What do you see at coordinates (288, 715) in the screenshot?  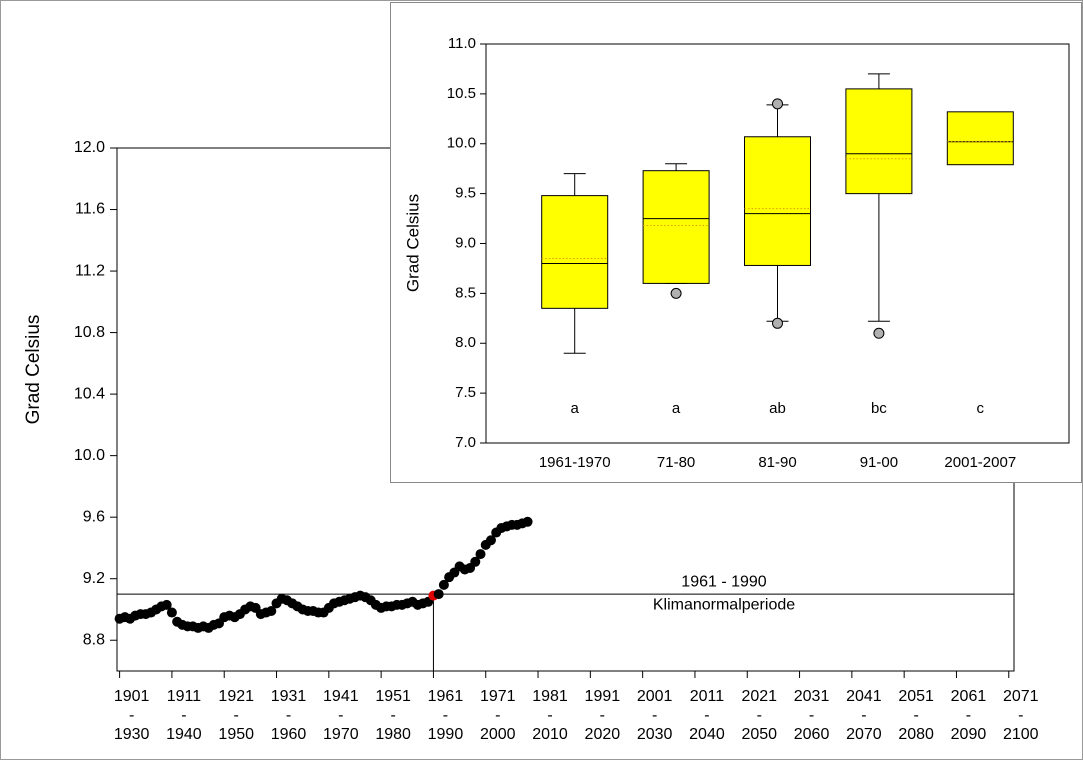 I see `x-tick-label: 1931 - 1960` at bounding box center [288, 715].